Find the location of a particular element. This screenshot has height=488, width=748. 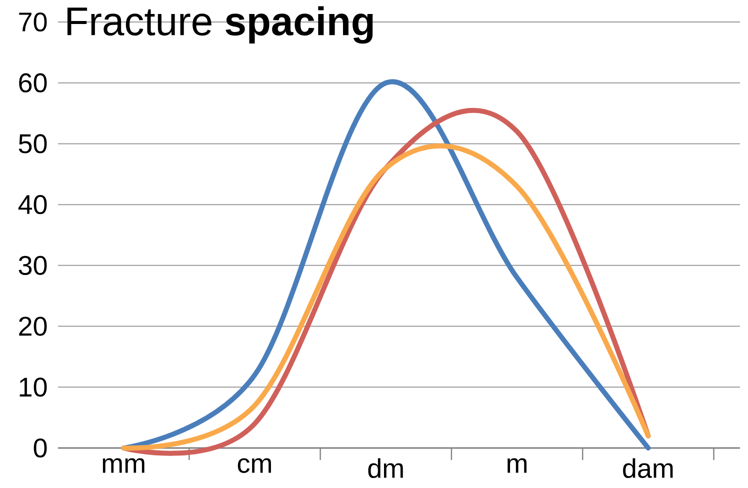

x-tick-label: cm is located at coordinates (254, 465).